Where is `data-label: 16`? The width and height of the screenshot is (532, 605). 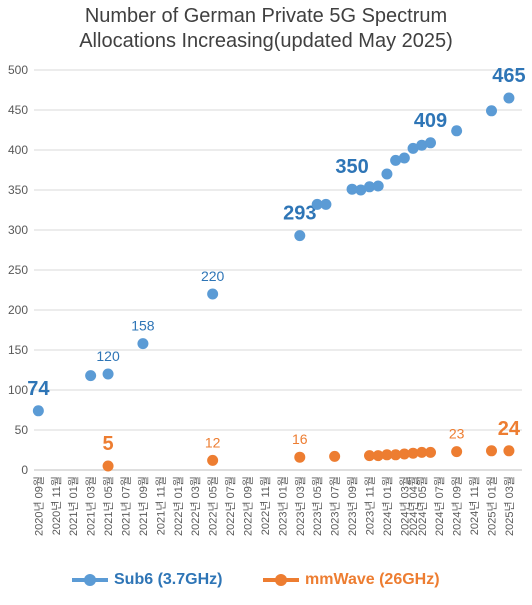
data-label: 16 is located at coordinates (300, 439).